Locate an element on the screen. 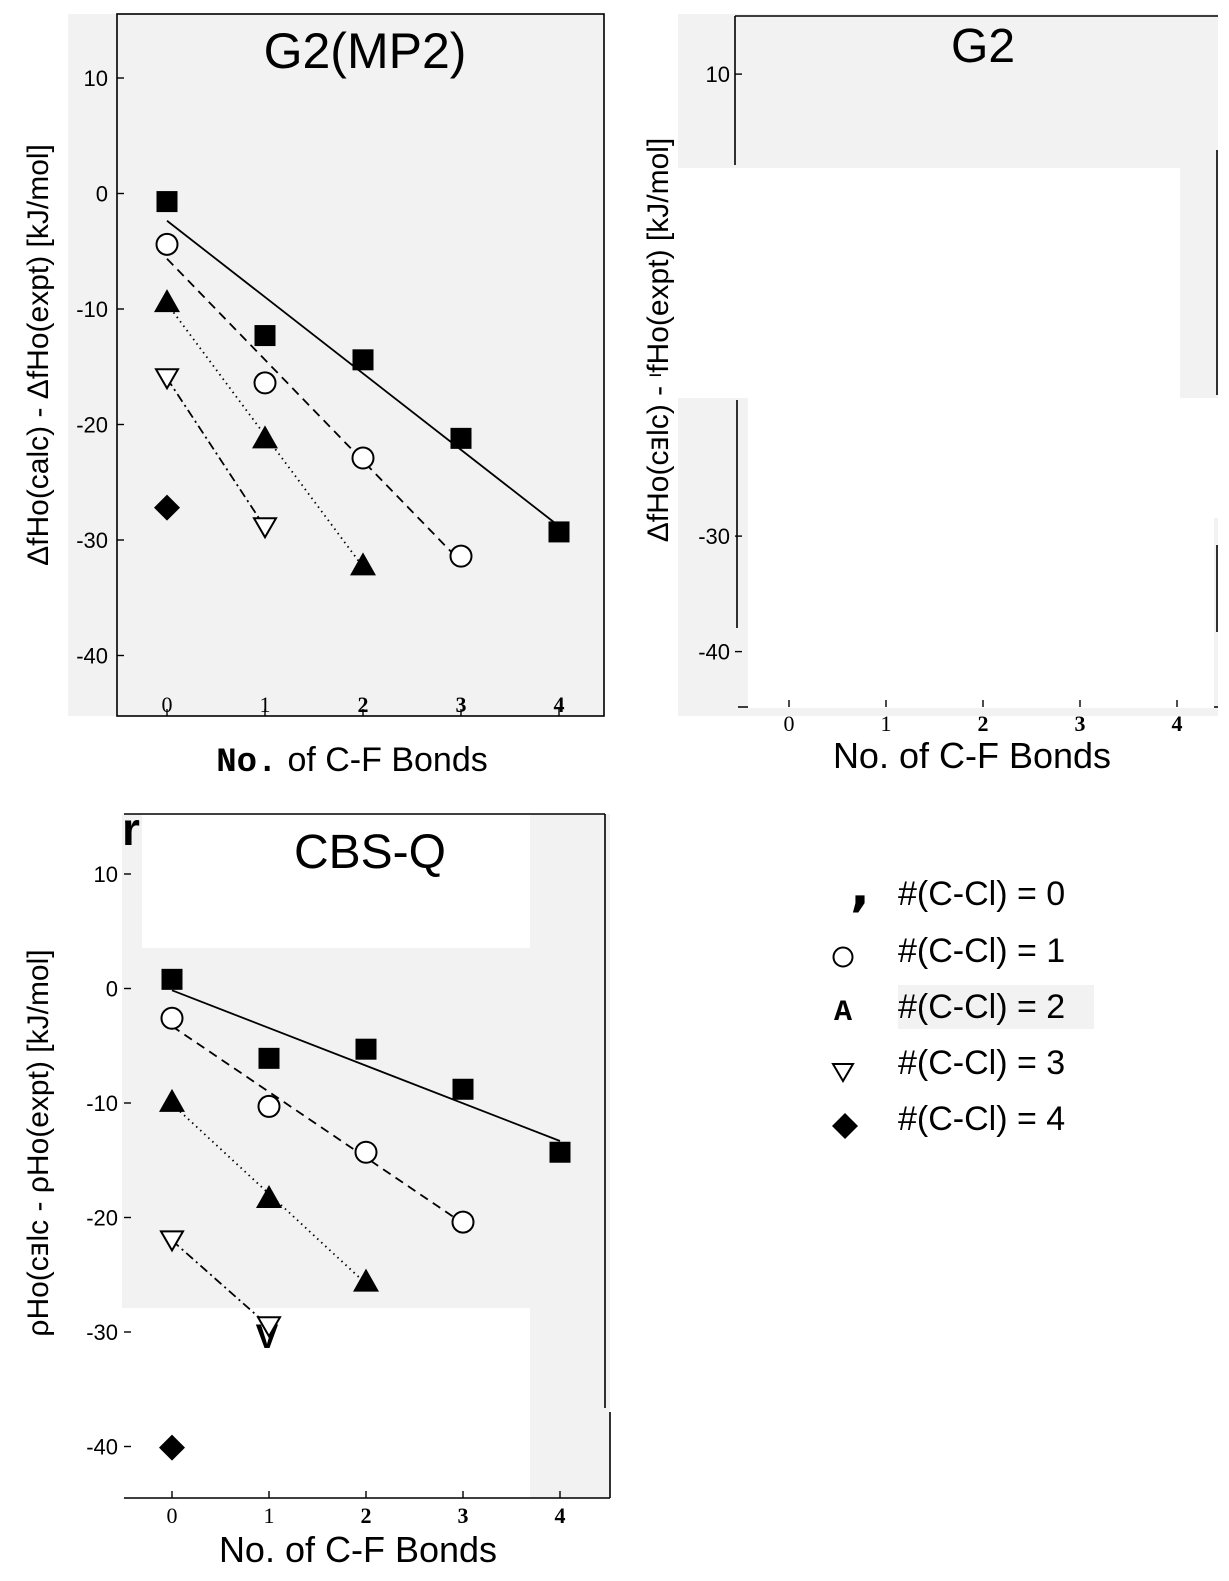 Image resolution: width=1229 pixels, height=1581 pixels. legend-item-cl3: #(C-Cl) = 3 is located at coordinates (949, 1063).